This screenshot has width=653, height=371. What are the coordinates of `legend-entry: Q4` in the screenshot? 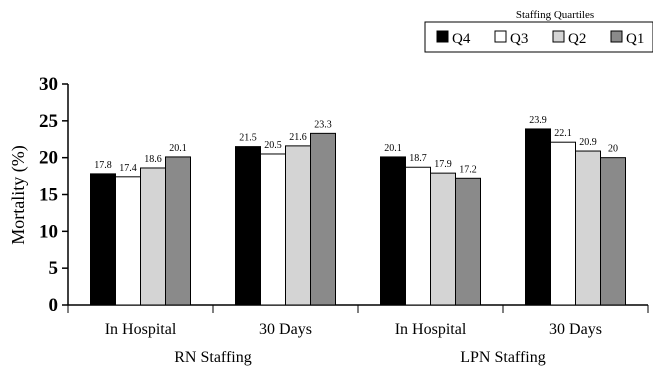 It's located at (461, 39).